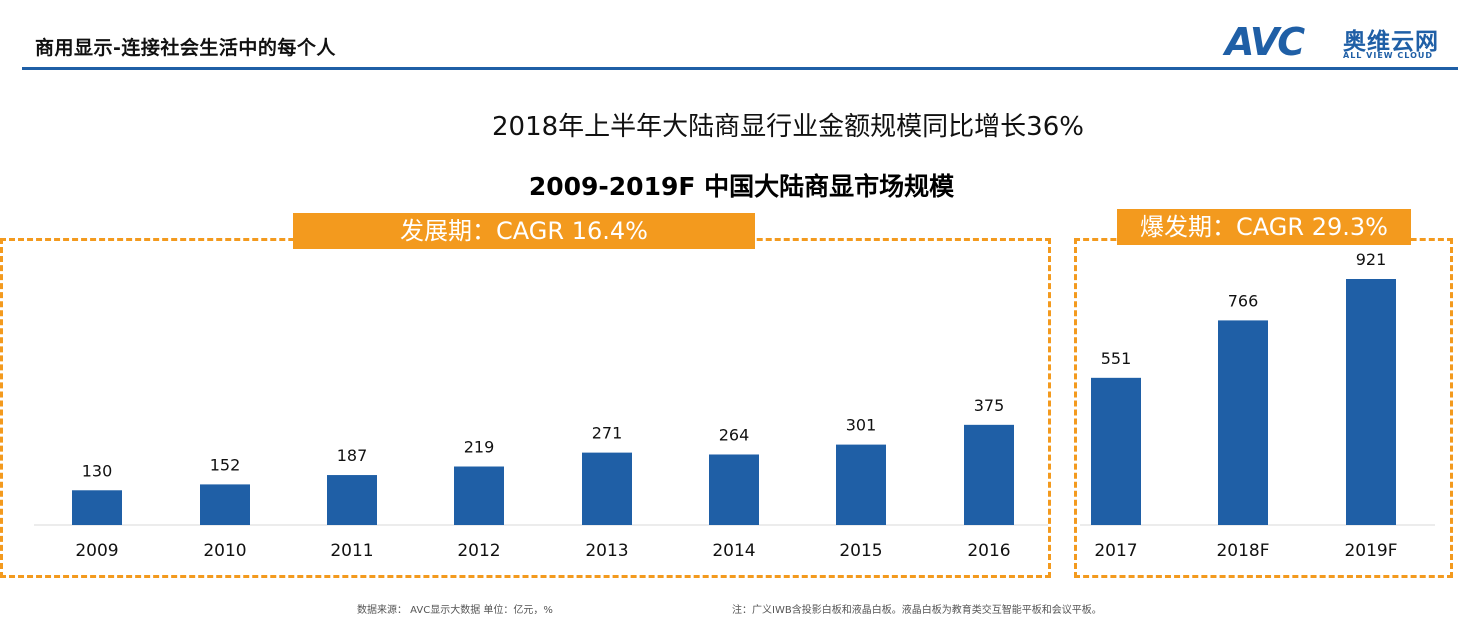 This screenshot has height=634, width=1473. What do you see at coordinates (607, 488) in the screenshot?
I see `bar-2013` at bounding box center [607, 488].